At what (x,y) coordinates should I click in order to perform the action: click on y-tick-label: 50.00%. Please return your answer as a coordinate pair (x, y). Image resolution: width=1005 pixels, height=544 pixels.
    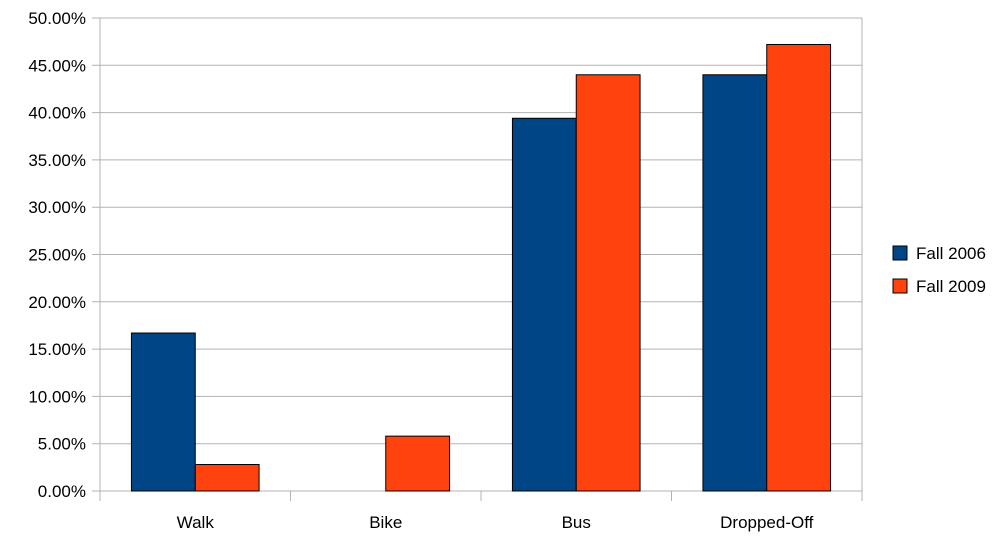
    Looking at the image, I should click on (57, 18).